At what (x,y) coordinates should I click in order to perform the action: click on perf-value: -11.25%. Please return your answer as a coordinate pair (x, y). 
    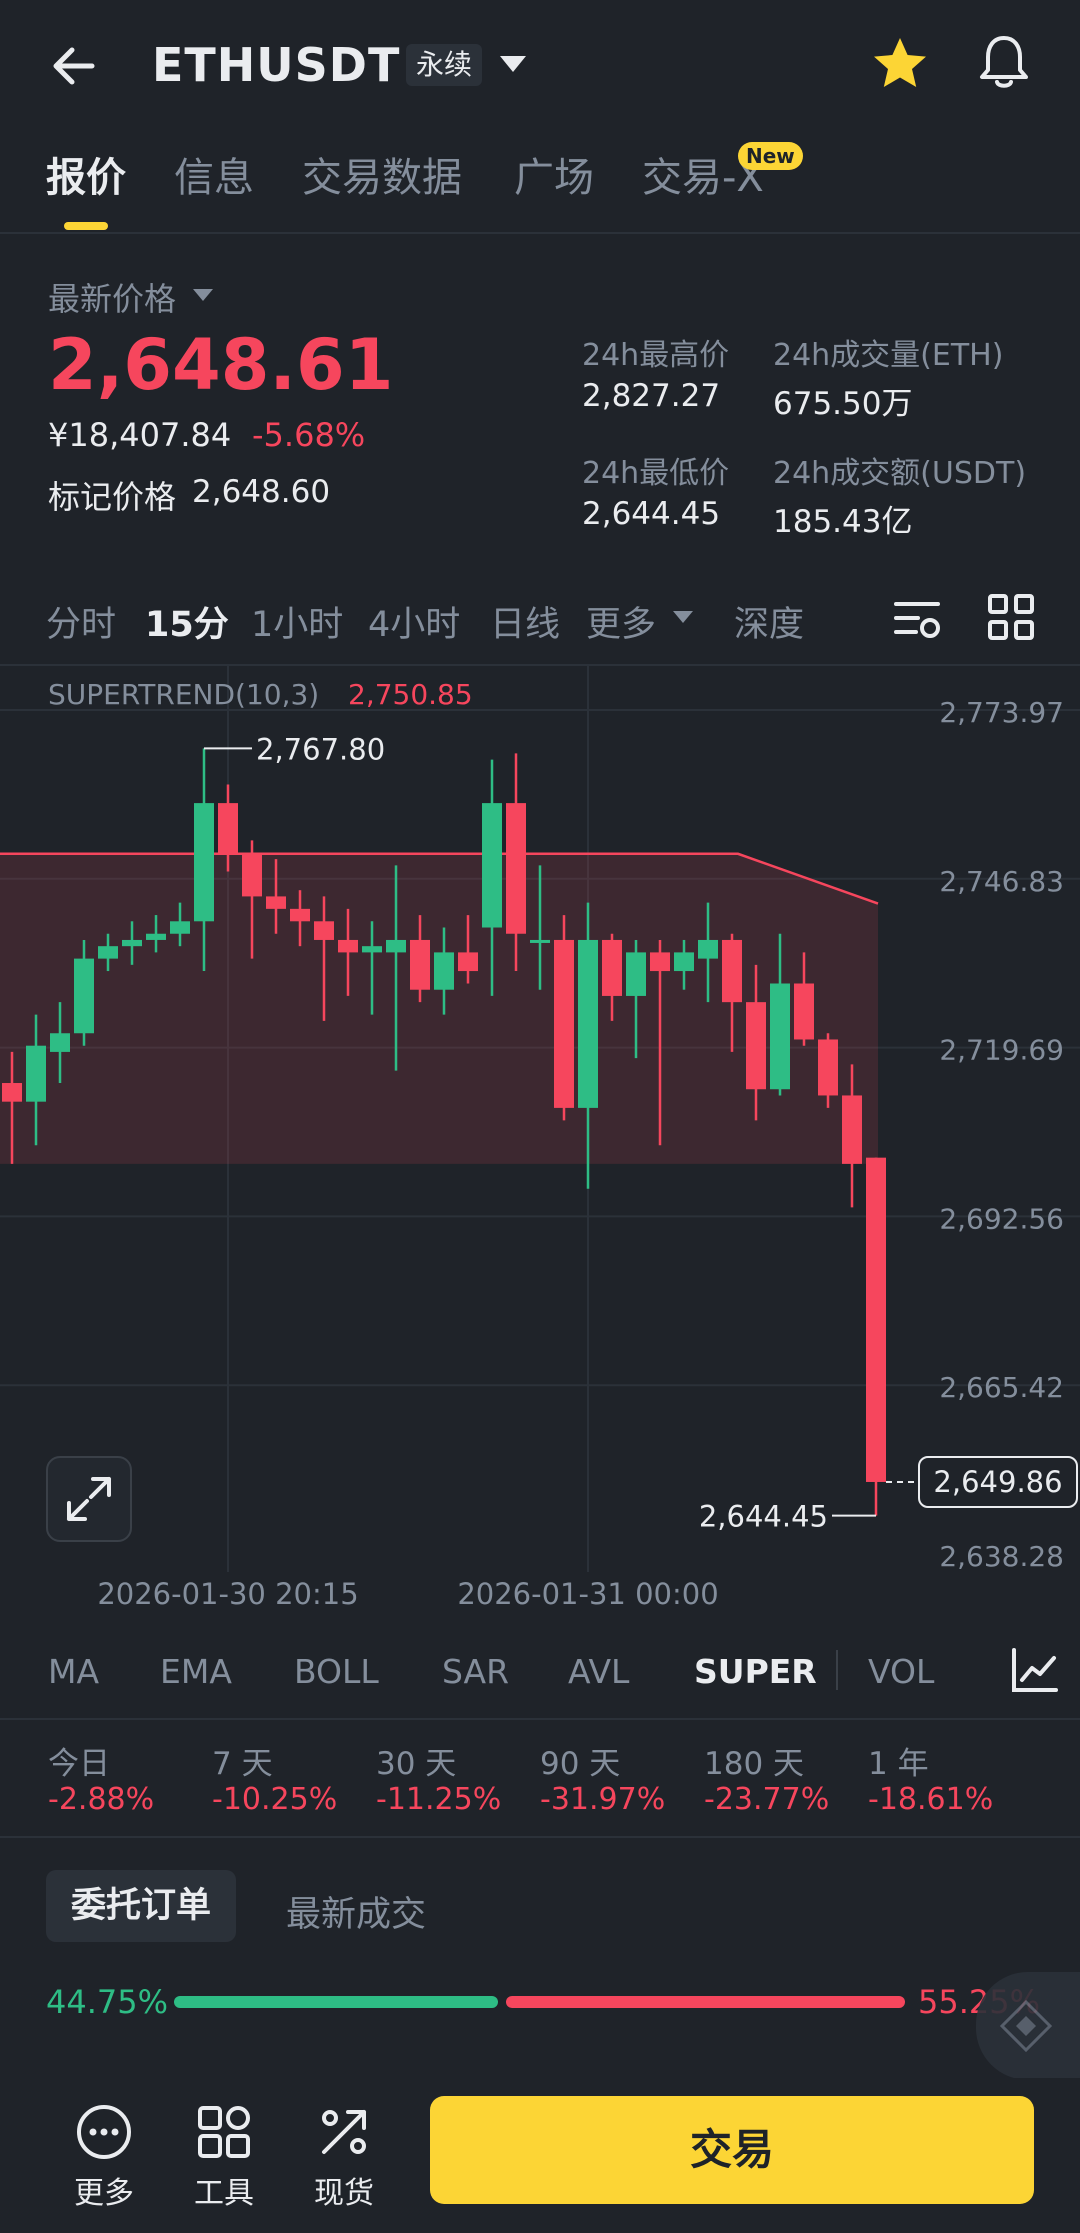
    Looking at the image, I should click on (439, 1799).